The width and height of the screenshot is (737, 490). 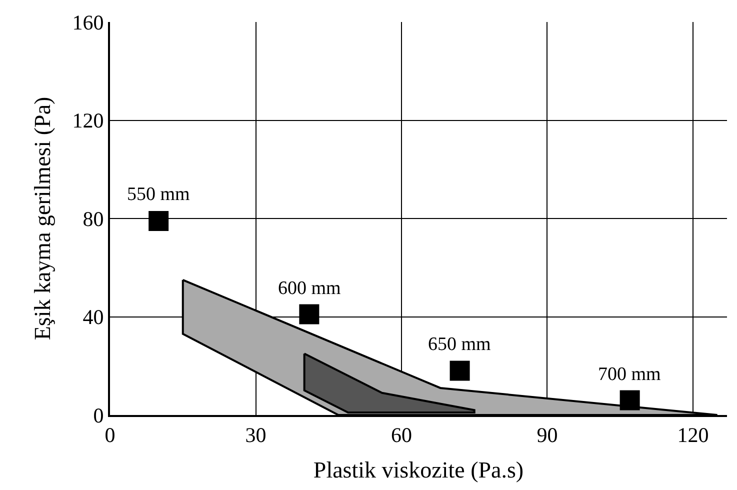 What do you see at coordinates (547, 435) in the screenshot?
I see `x-tick-label: 90` at bounding box center [547, 435].